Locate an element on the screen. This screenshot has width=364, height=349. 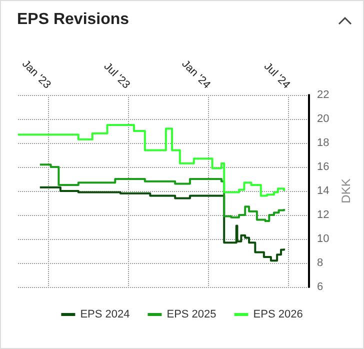
y-tick-label: 10 is located at coordinates (323, 239).